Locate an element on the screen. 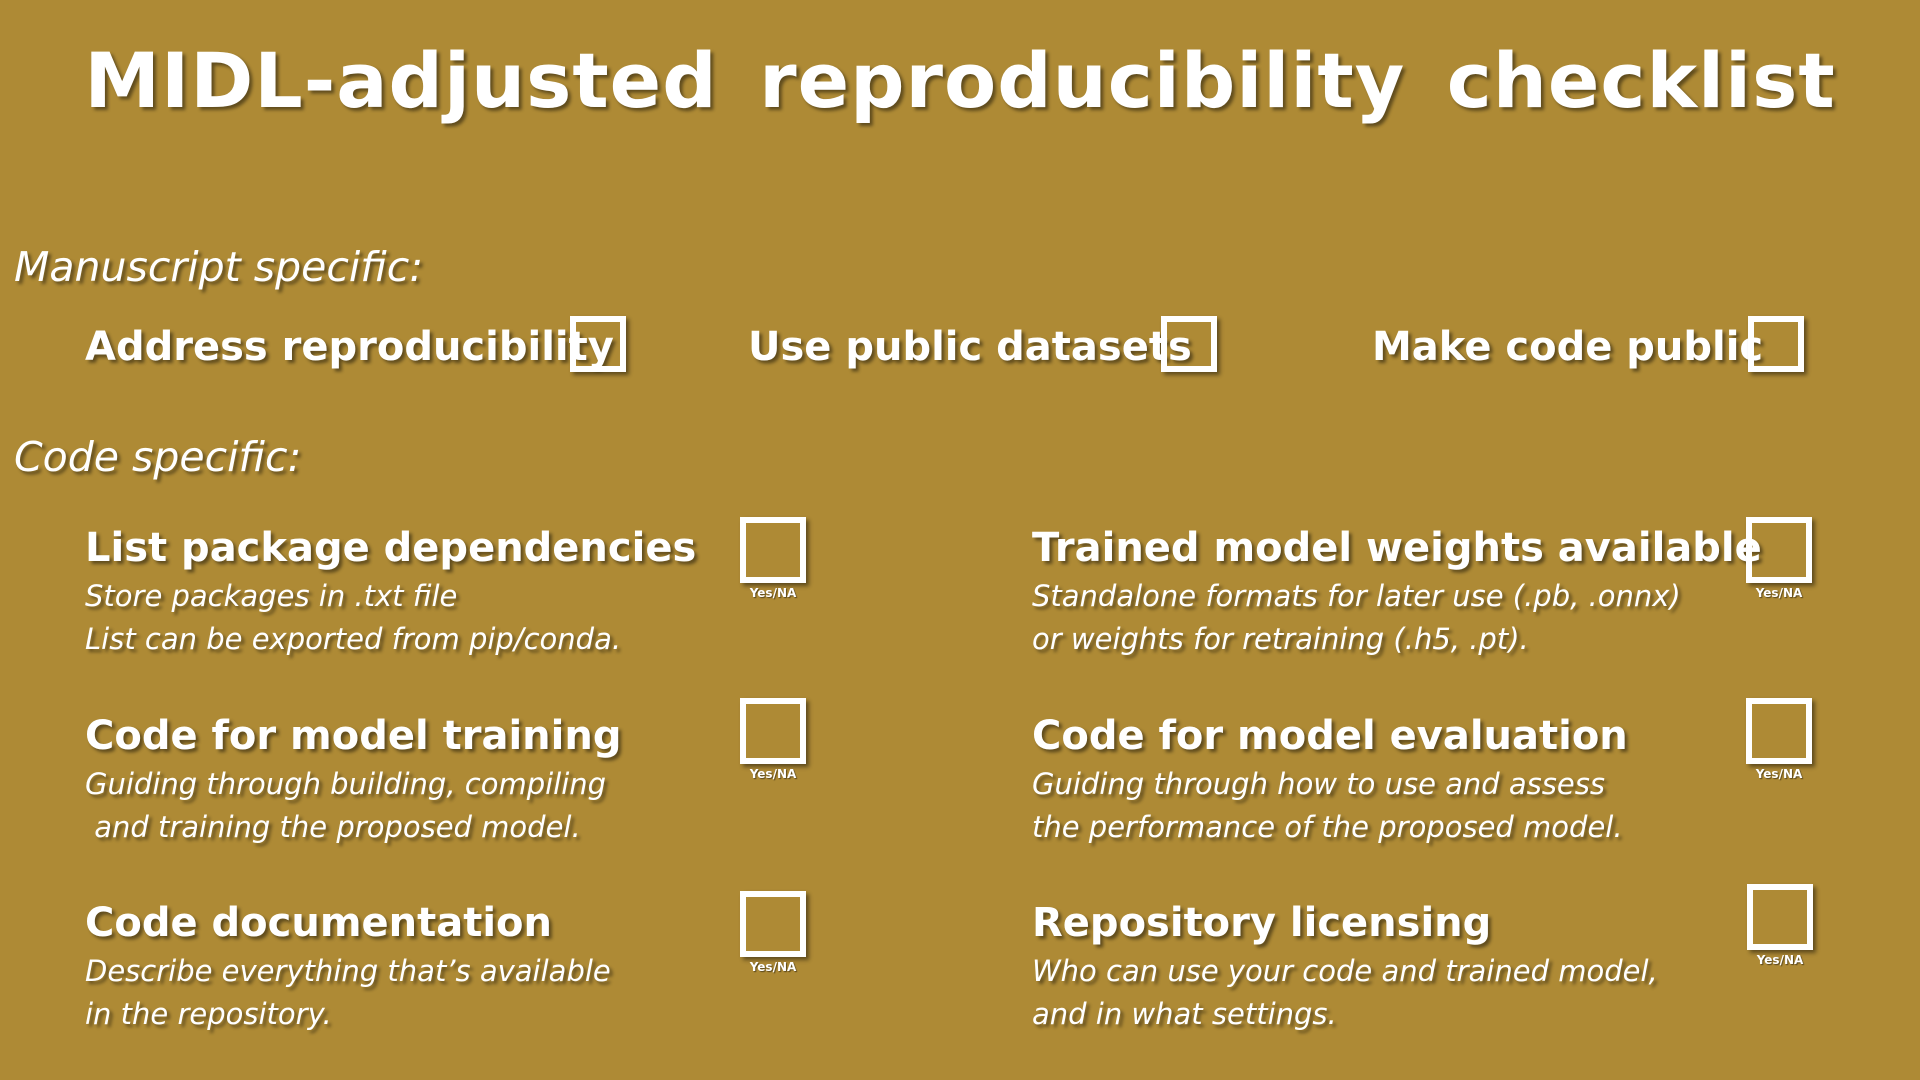 This screenshot has width=1920, height=1080. manuscript-item-address-reproducibility: Address reproducibility is located at coordinates (349, 347).